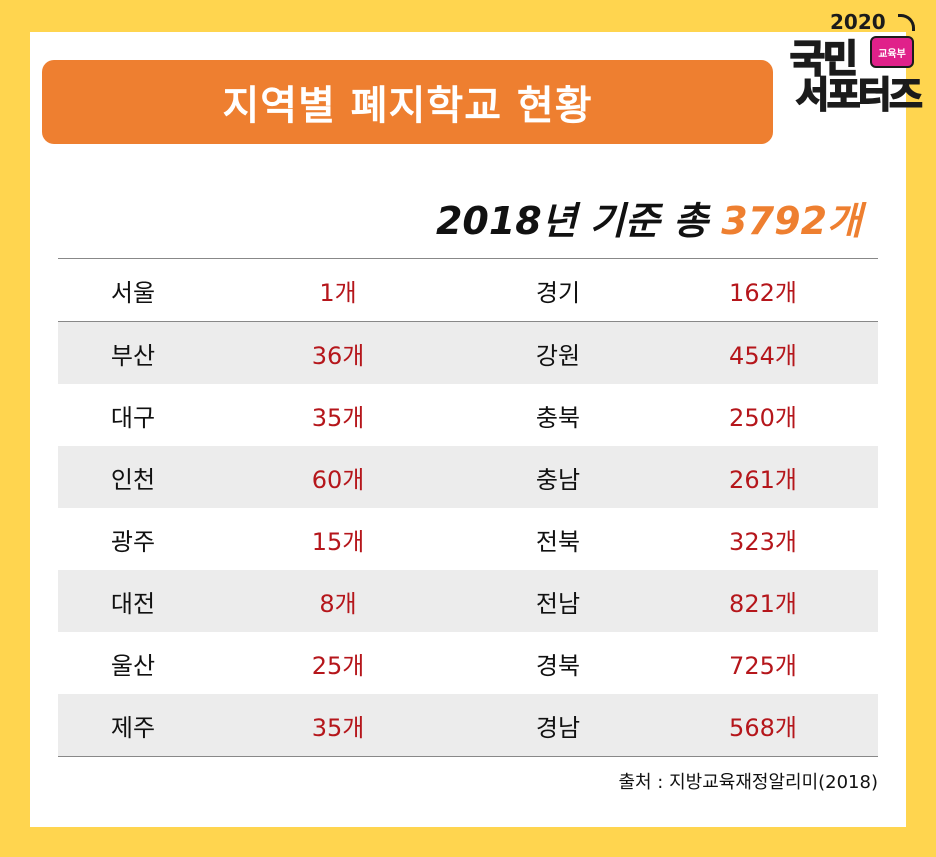 This screenshot has height=857, width=936. Describe the element at coordinates (133, 541) in the screenshot. I see `left-region-cell: 광주` at that location.